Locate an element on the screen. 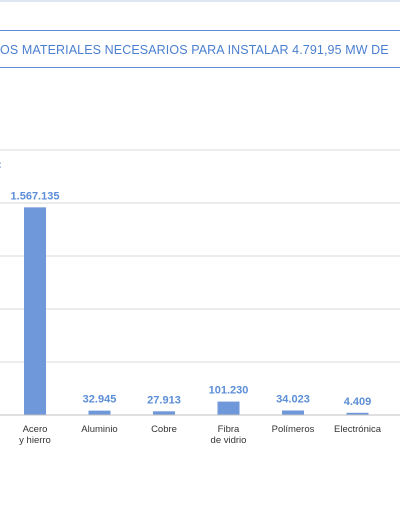 This screenshot has width=400, height=516. data-label: 1.567.135 is located at coordinates (35, 196).